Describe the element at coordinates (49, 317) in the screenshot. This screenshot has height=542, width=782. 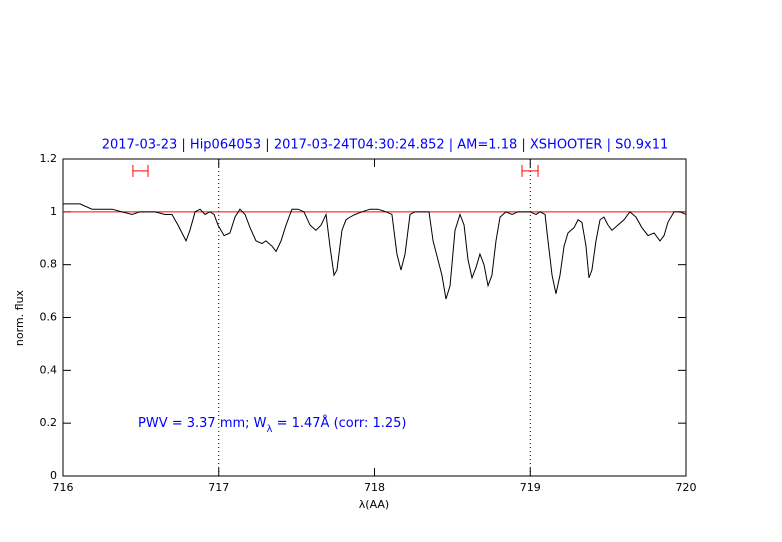
I see `y-tick-label: 0.6` at that location.